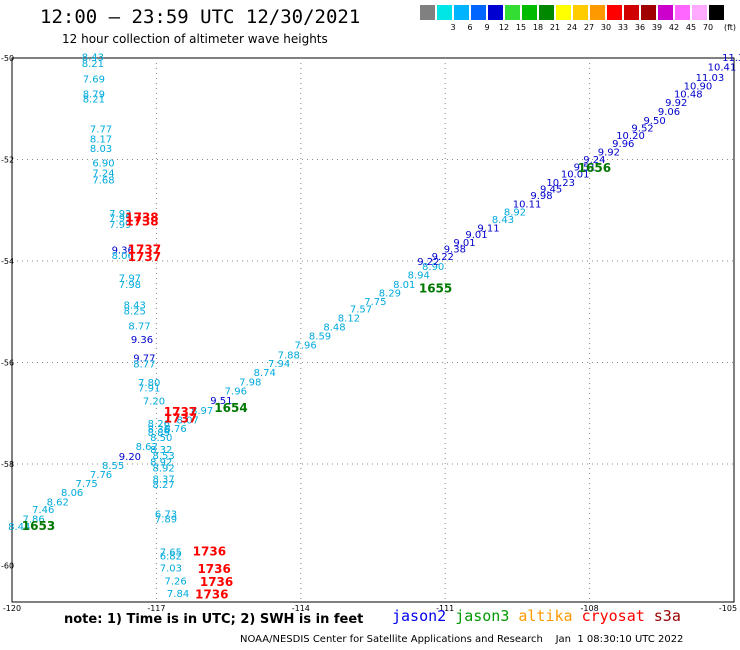  I want to click on satellite-name: jason3, so click(482, 616).